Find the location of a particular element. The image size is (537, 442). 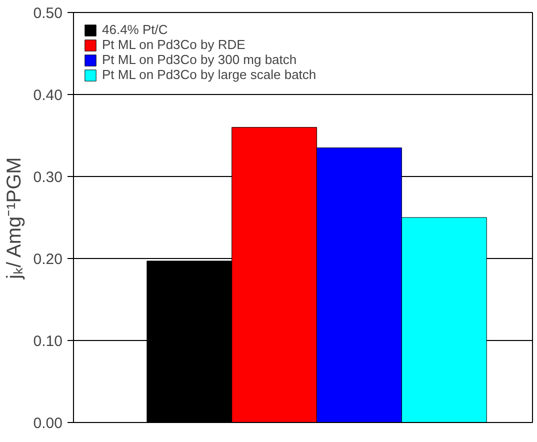

y-tick-label: 0.20 is located at coordinates (48, 259).